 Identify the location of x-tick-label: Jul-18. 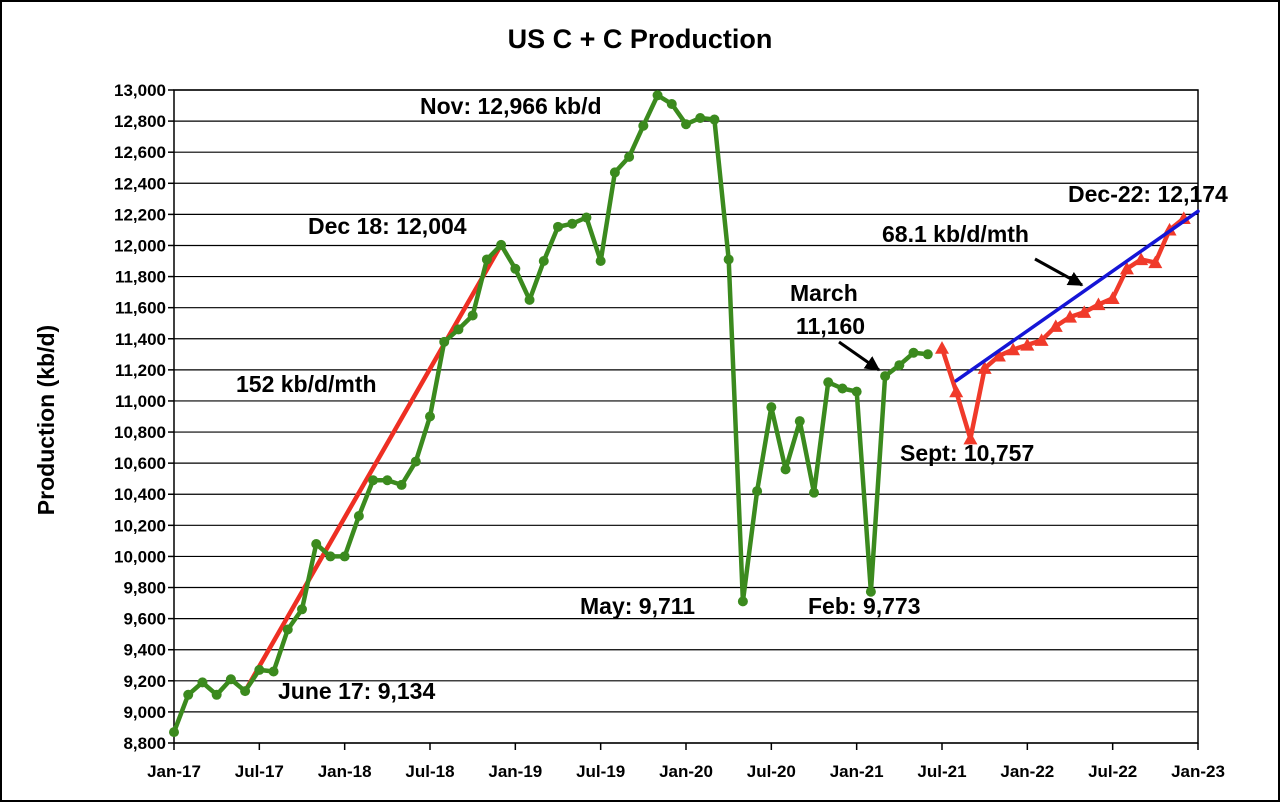
(429, 771).